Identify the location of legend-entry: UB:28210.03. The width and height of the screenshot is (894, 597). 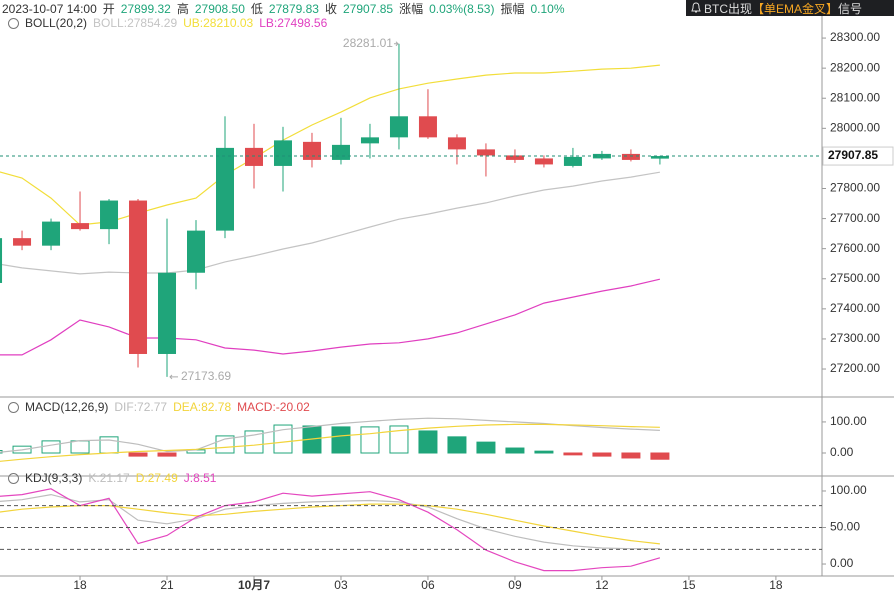
(218, 23).